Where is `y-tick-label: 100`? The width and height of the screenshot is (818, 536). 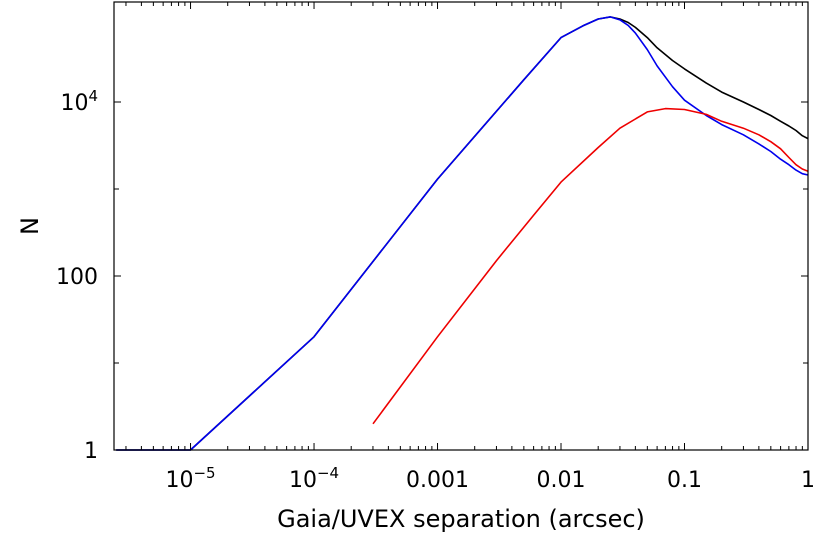
y-tick-label: 100 is located at coordinates (77, 277).